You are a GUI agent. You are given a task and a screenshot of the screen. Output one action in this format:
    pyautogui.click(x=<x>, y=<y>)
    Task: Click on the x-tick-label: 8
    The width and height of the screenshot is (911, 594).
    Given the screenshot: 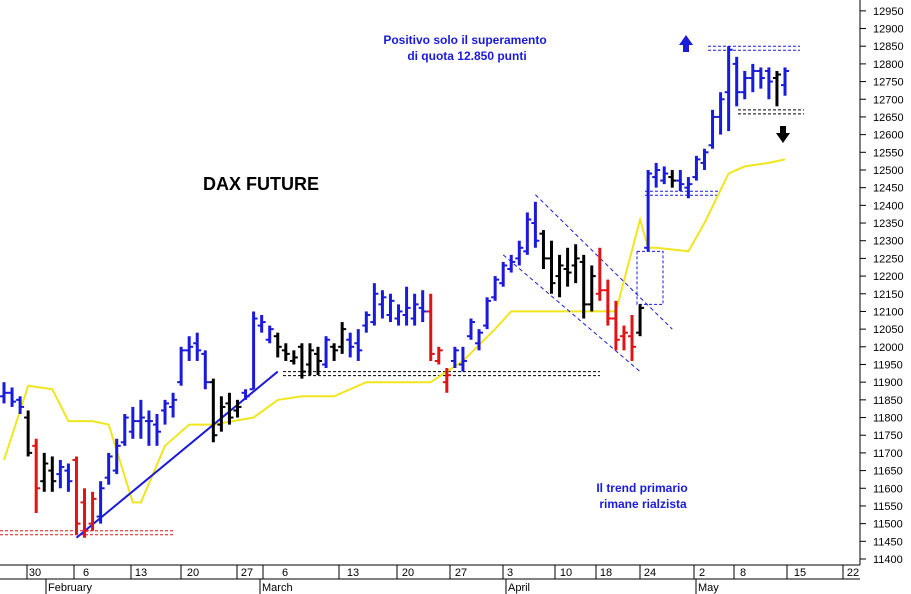 What is the action you would take?
    pyautogui.click(x=743, y=573)
    